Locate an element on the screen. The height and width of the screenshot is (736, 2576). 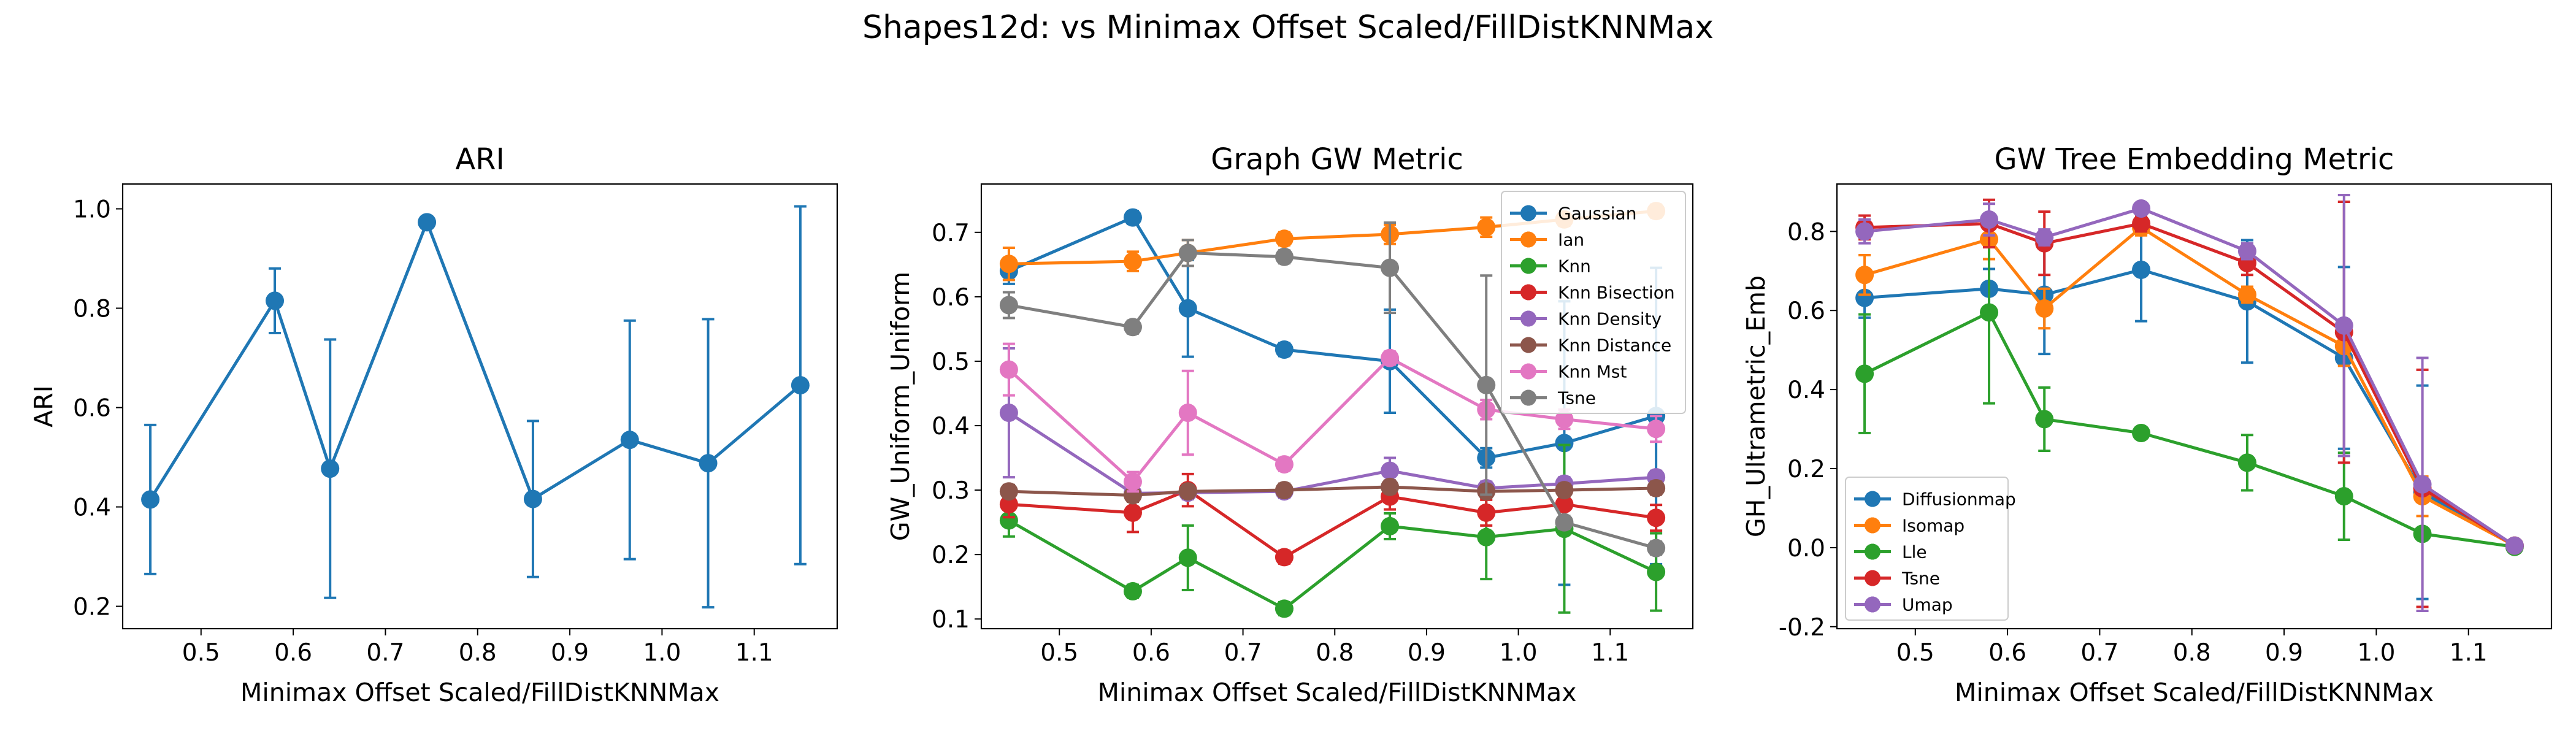
legend: Diffusionmap Isomap Lle Tsne Umap is located at coordinates (1930, 549).